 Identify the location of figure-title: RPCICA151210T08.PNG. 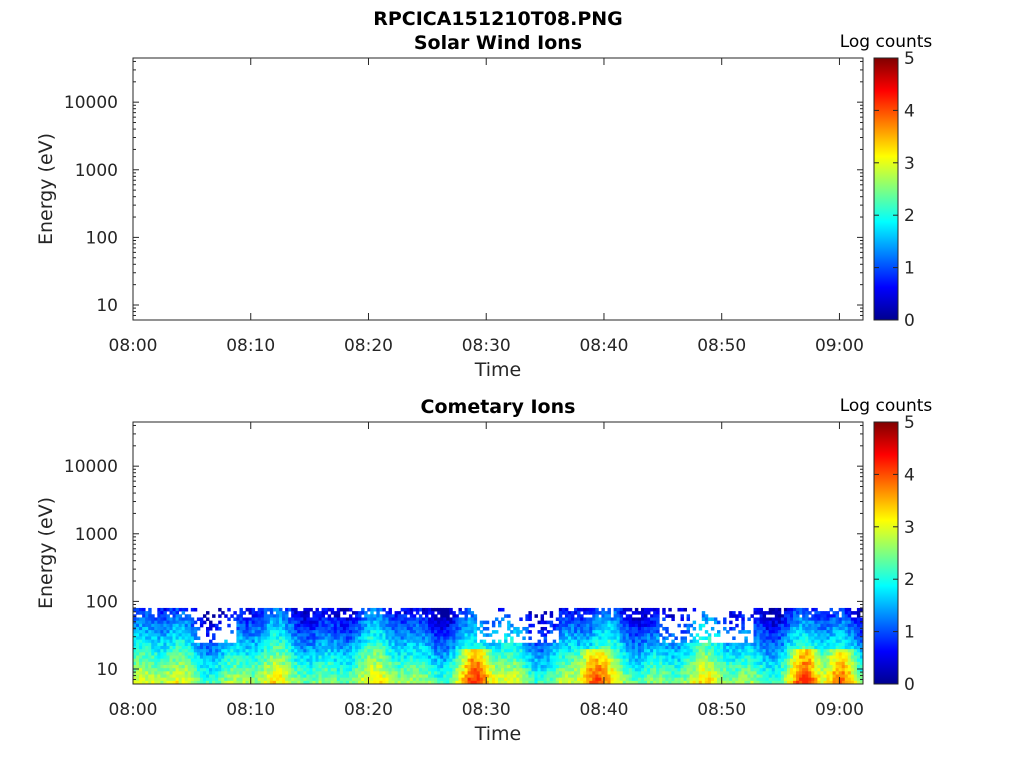
(498, 19).